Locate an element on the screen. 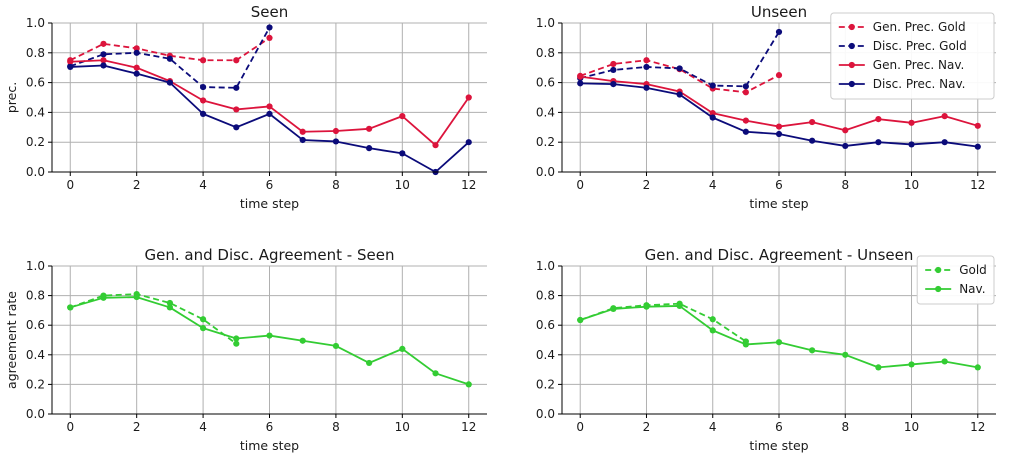  legend-entry: Nav. is located at coordinates (972, 289).